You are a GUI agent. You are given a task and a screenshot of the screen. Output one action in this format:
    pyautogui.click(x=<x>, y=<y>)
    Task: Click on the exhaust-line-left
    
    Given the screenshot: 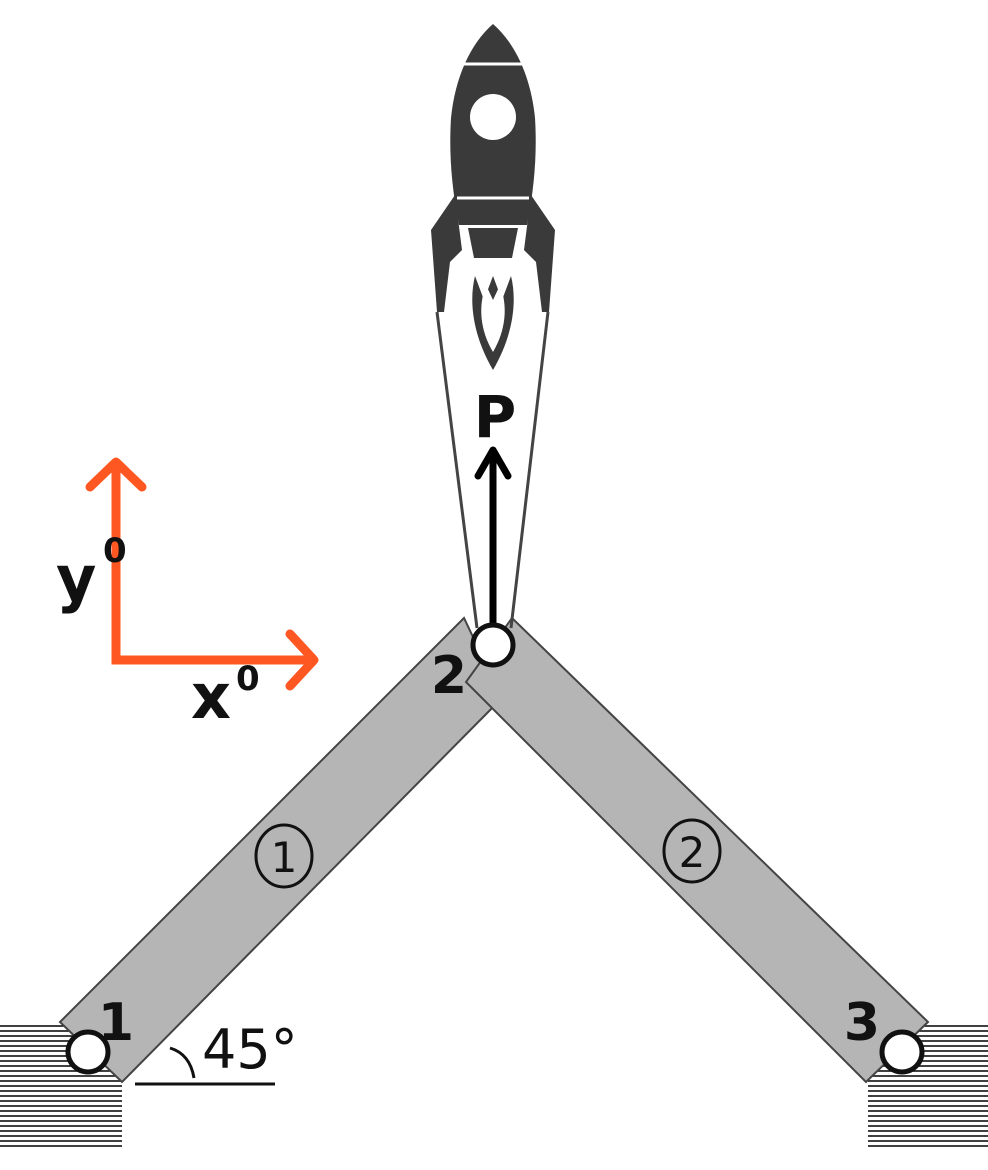 What is the action you would take?
    pyautogui.click(x=457, y=470)
    